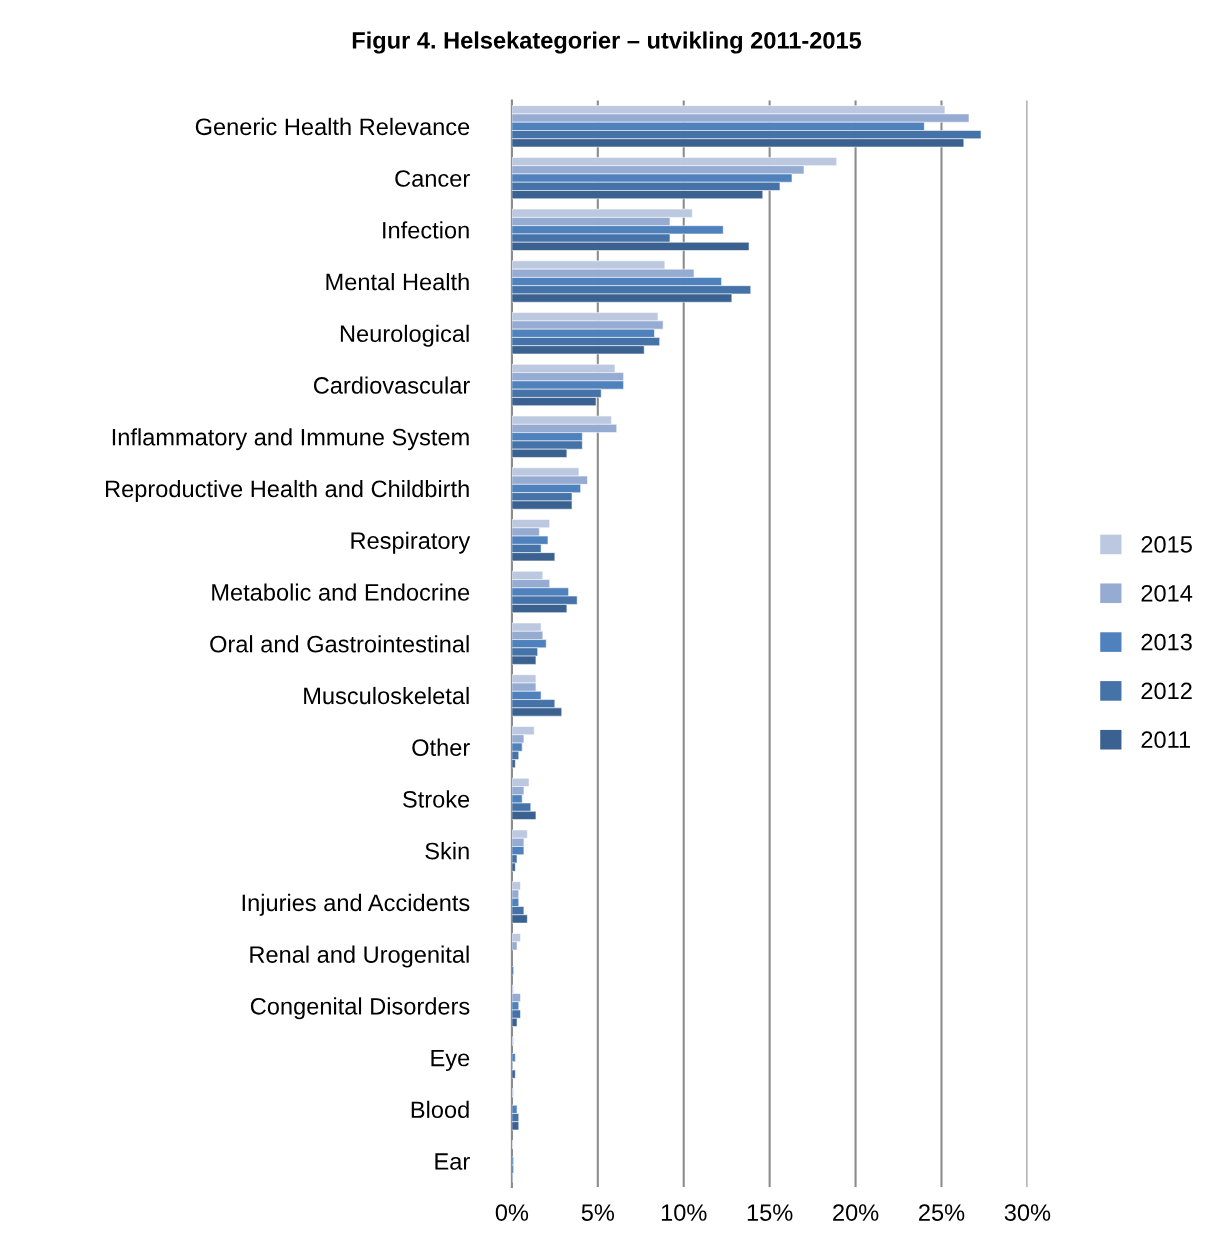  I want to click on y-tick-label: Neurological, so click(404, 335).